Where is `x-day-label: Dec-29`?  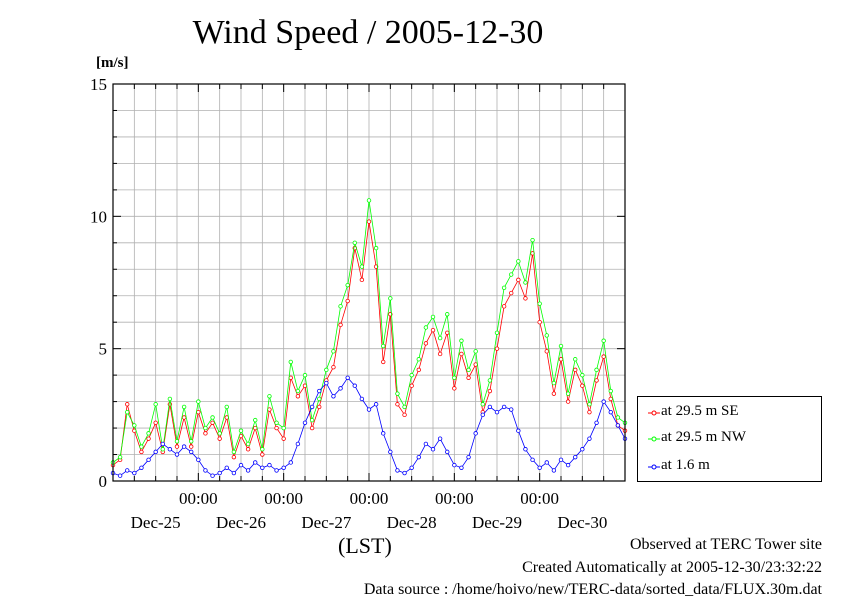 x-day-label: Dec-29 is located at coordinates (497, 522).